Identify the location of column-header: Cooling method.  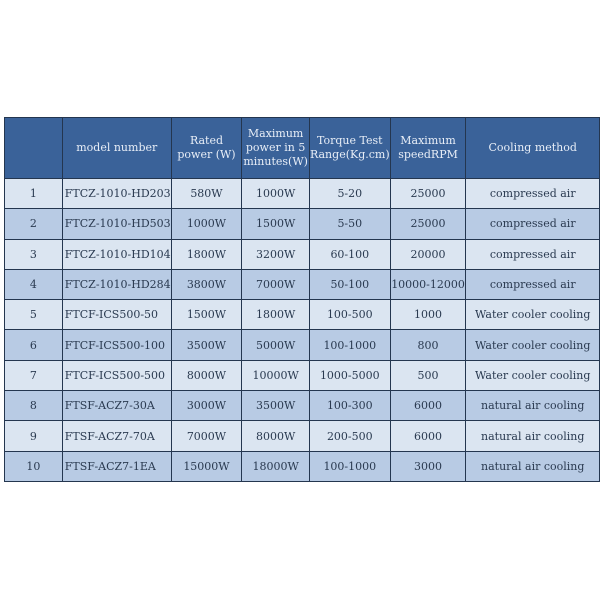
(532, 148).